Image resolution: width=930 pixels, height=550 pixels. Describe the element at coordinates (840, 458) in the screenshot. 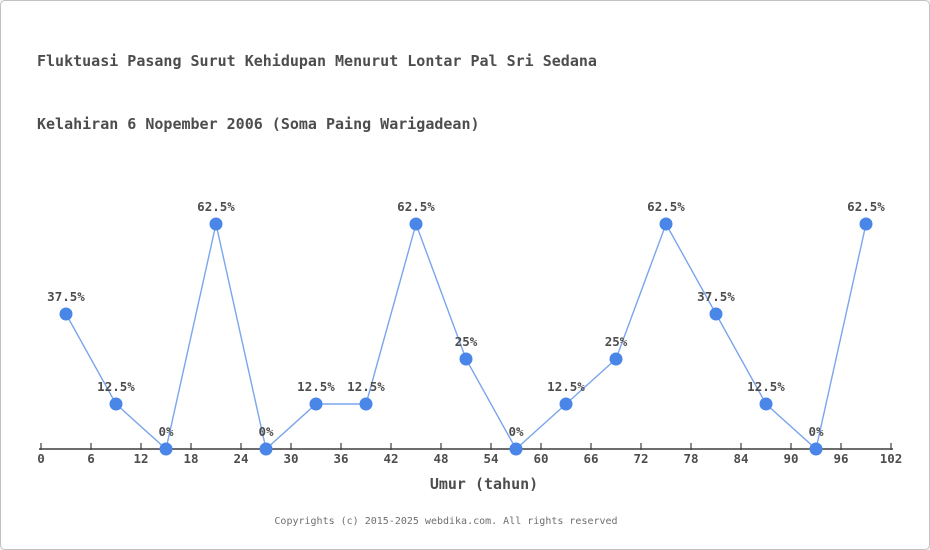

I see `x-axis-tick-label: 96` at that location.